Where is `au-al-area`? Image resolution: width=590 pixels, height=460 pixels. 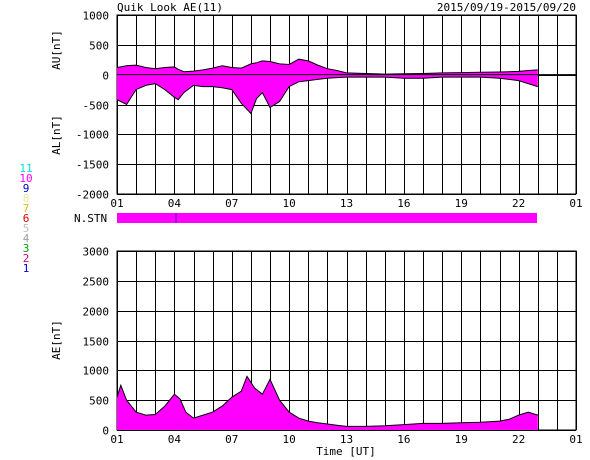 au-al-area is located at coordinates (327, 86).